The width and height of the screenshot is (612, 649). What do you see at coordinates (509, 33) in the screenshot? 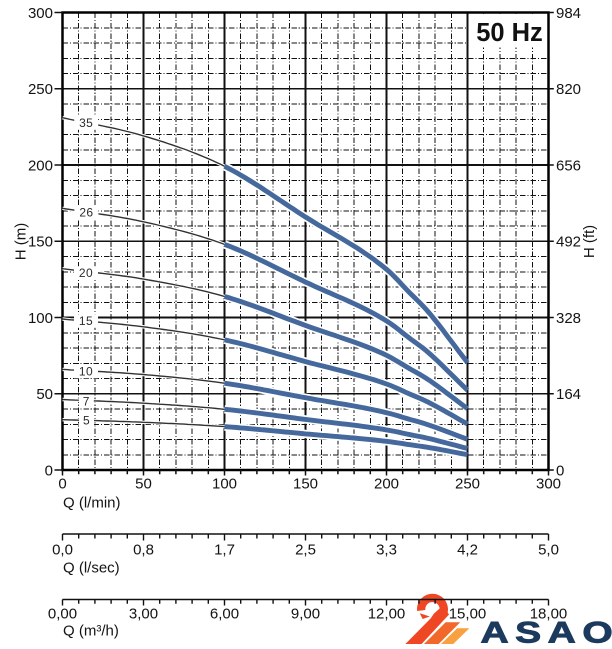
I see `svg-text: 50 Hz` at bounding box center [509, 33].